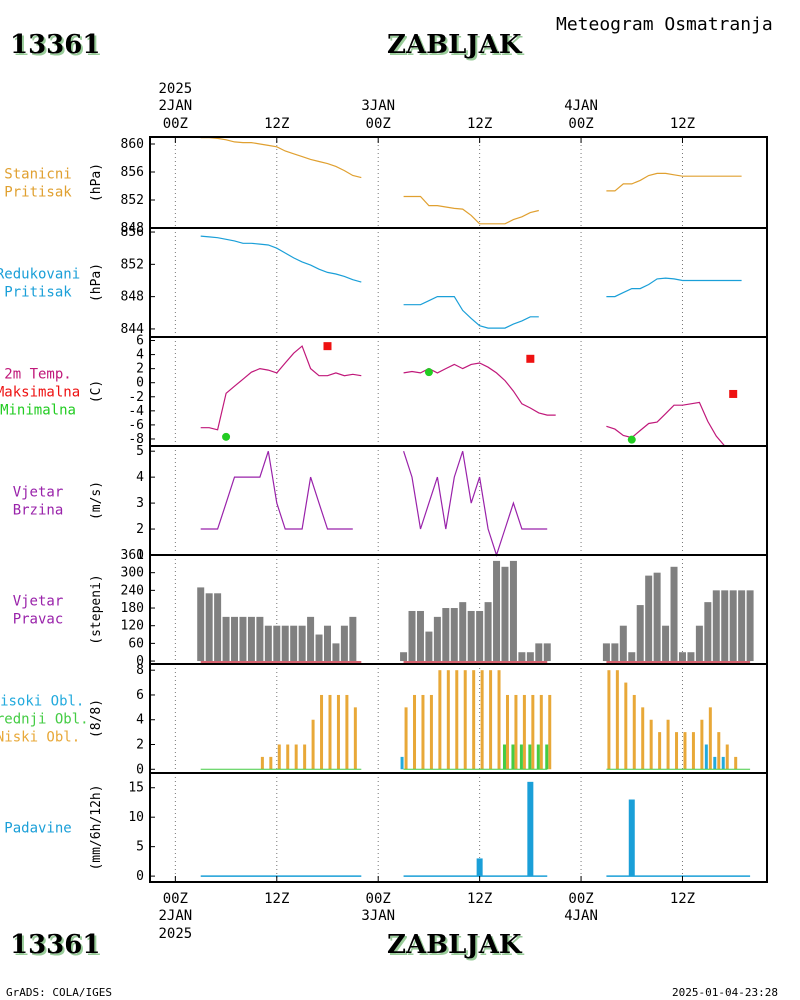 This screenshot has height=1000, width=800. Describe the element at coordinates (132, 626) in the screenshot. I see `y-tick-label: 120` at that location.